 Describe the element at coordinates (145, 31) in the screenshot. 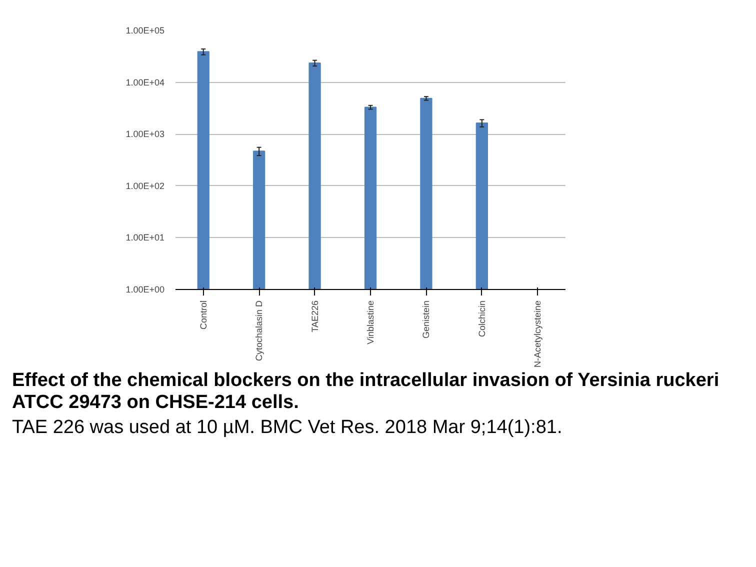

I see `y-tick-label: 1.00E+05` at that location.